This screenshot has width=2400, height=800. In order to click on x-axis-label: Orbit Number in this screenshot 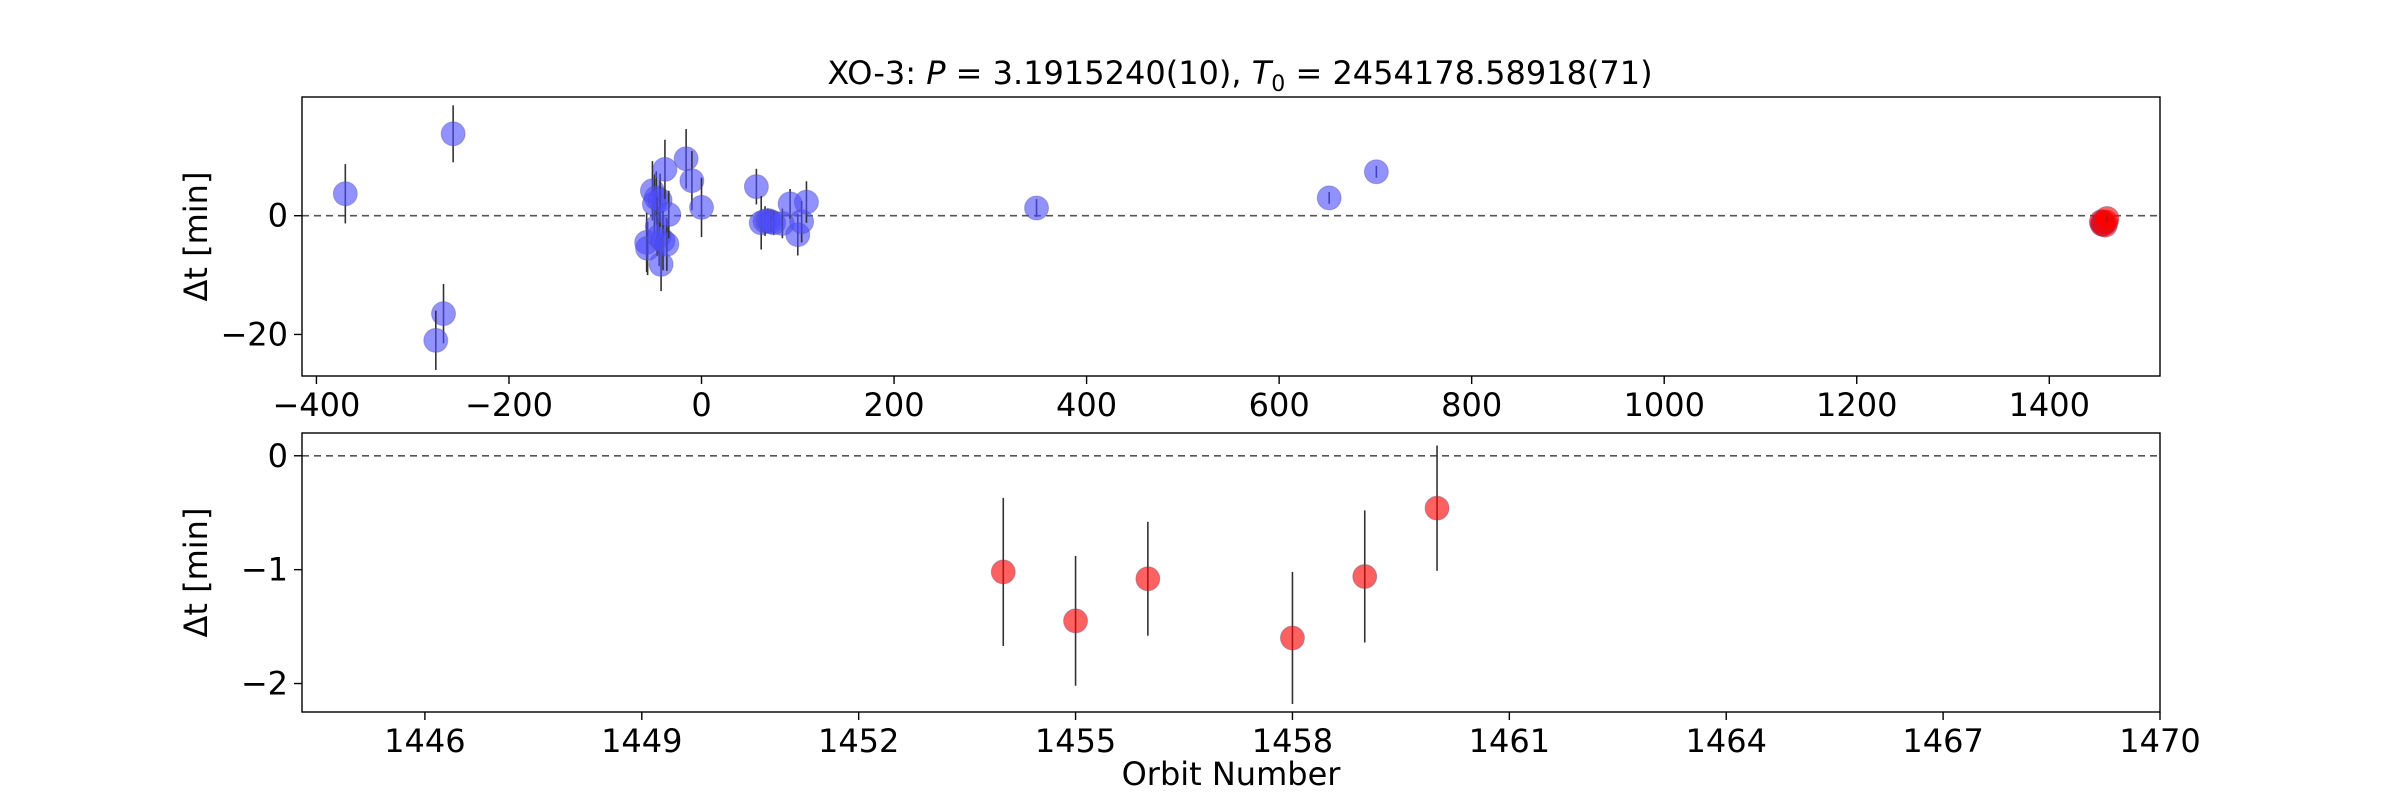, I will do `click(1232, 774)`.